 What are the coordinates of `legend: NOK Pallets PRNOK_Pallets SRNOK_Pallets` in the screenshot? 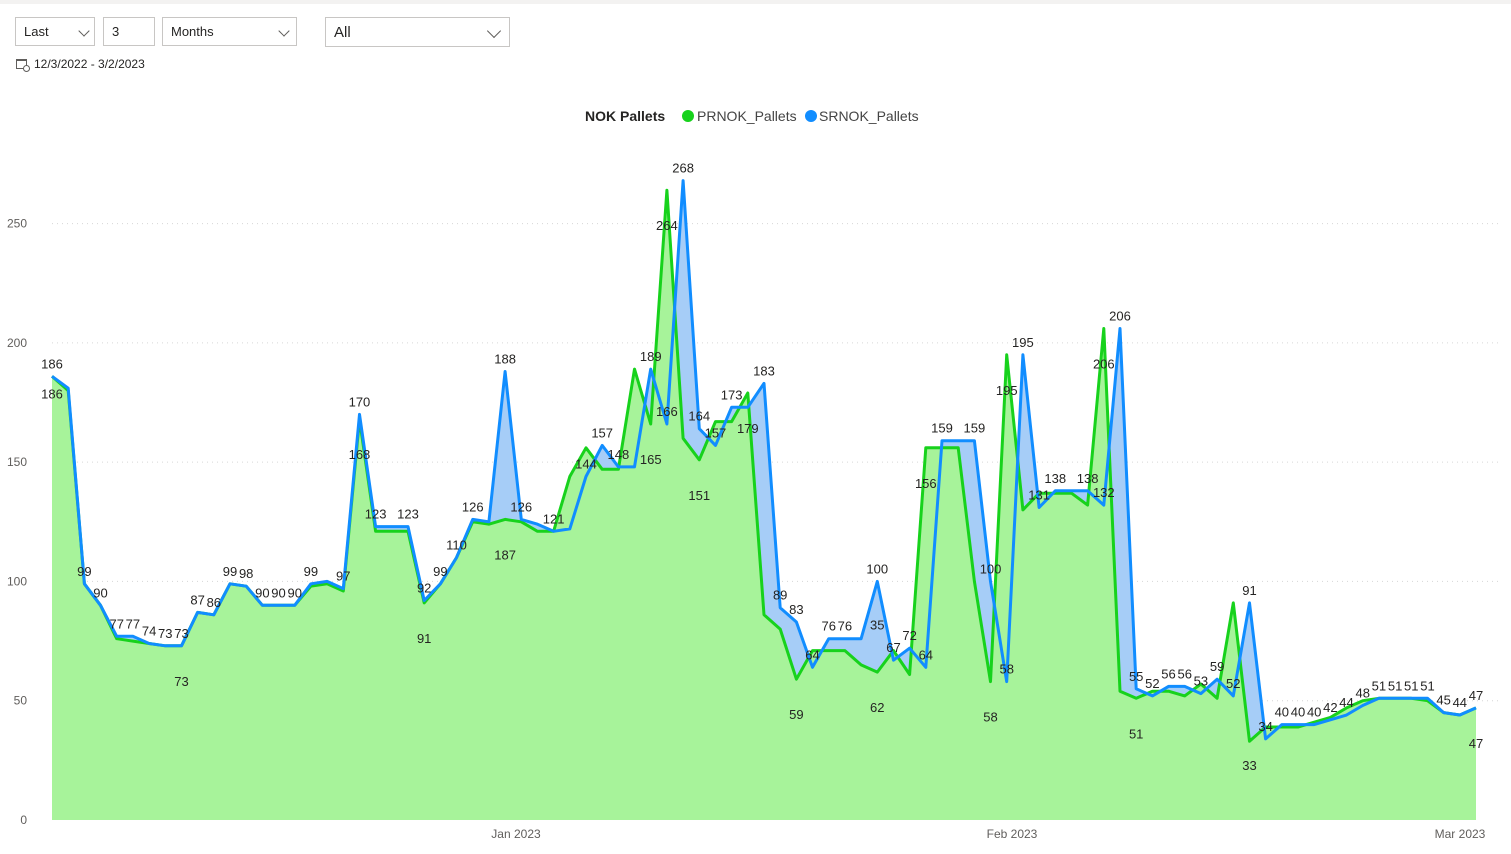 It's located at (752, 116).